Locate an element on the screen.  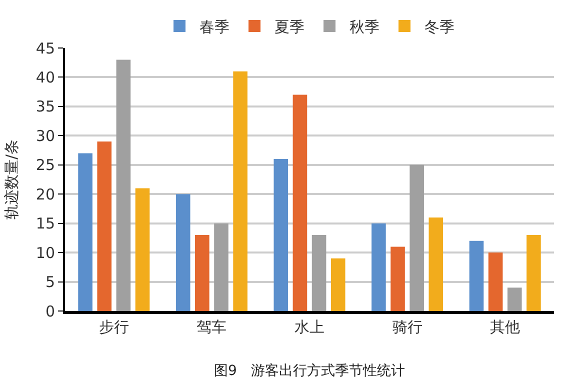
x-tick-label: 驾车 is located at coordinates (211, 327).